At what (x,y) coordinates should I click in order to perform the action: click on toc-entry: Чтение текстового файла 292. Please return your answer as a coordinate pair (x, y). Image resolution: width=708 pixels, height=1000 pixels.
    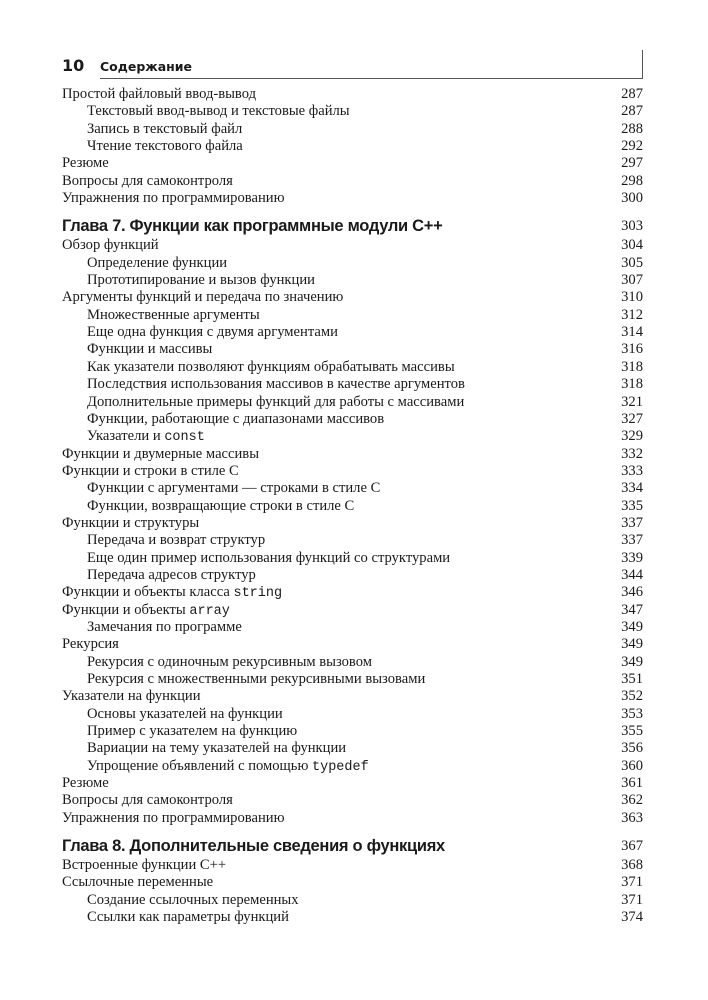
    Looking at the image, I should click on (352, 146).